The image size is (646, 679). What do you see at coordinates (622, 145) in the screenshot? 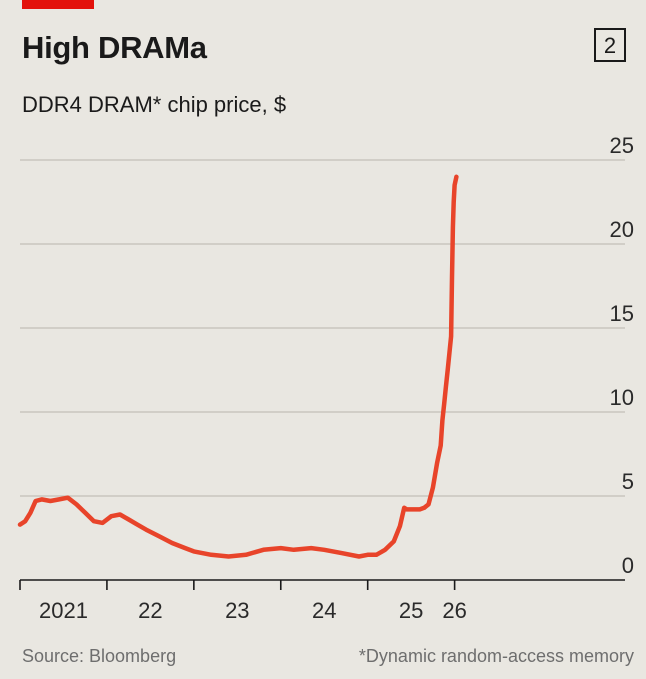
I see `y-tick-label: 25` at bounding box center [622, 145].